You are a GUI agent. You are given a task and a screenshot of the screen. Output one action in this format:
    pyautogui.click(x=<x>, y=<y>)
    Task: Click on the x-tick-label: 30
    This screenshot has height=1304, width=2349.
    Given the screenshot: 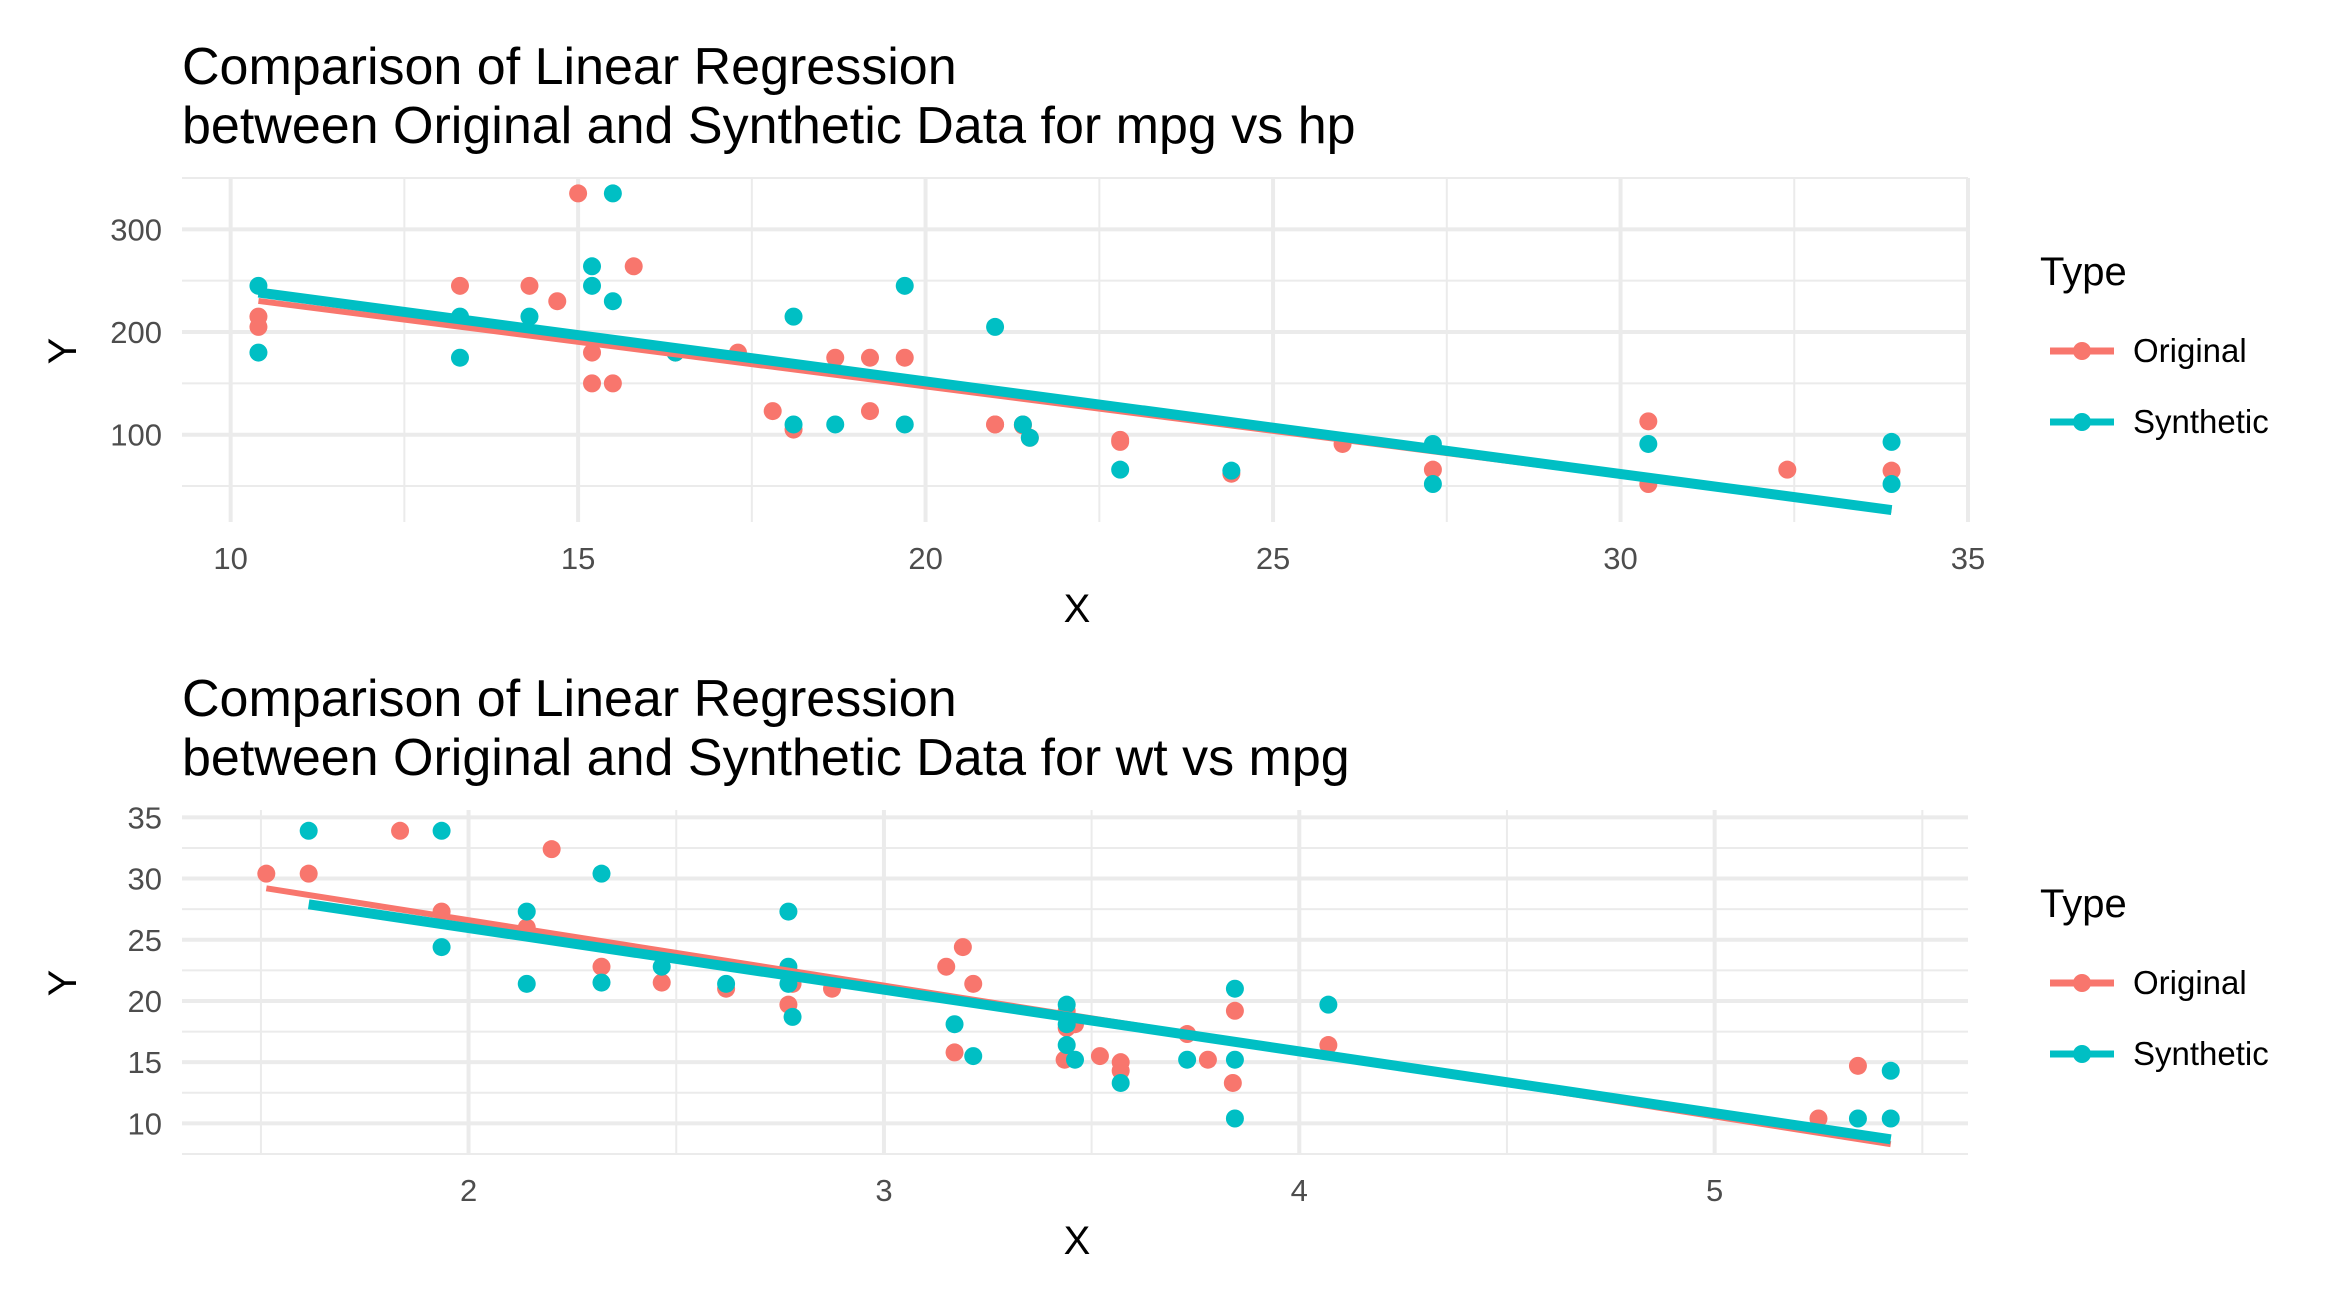 What is the action you would take?
    pyautogui.click(x=1620, y=558)
    